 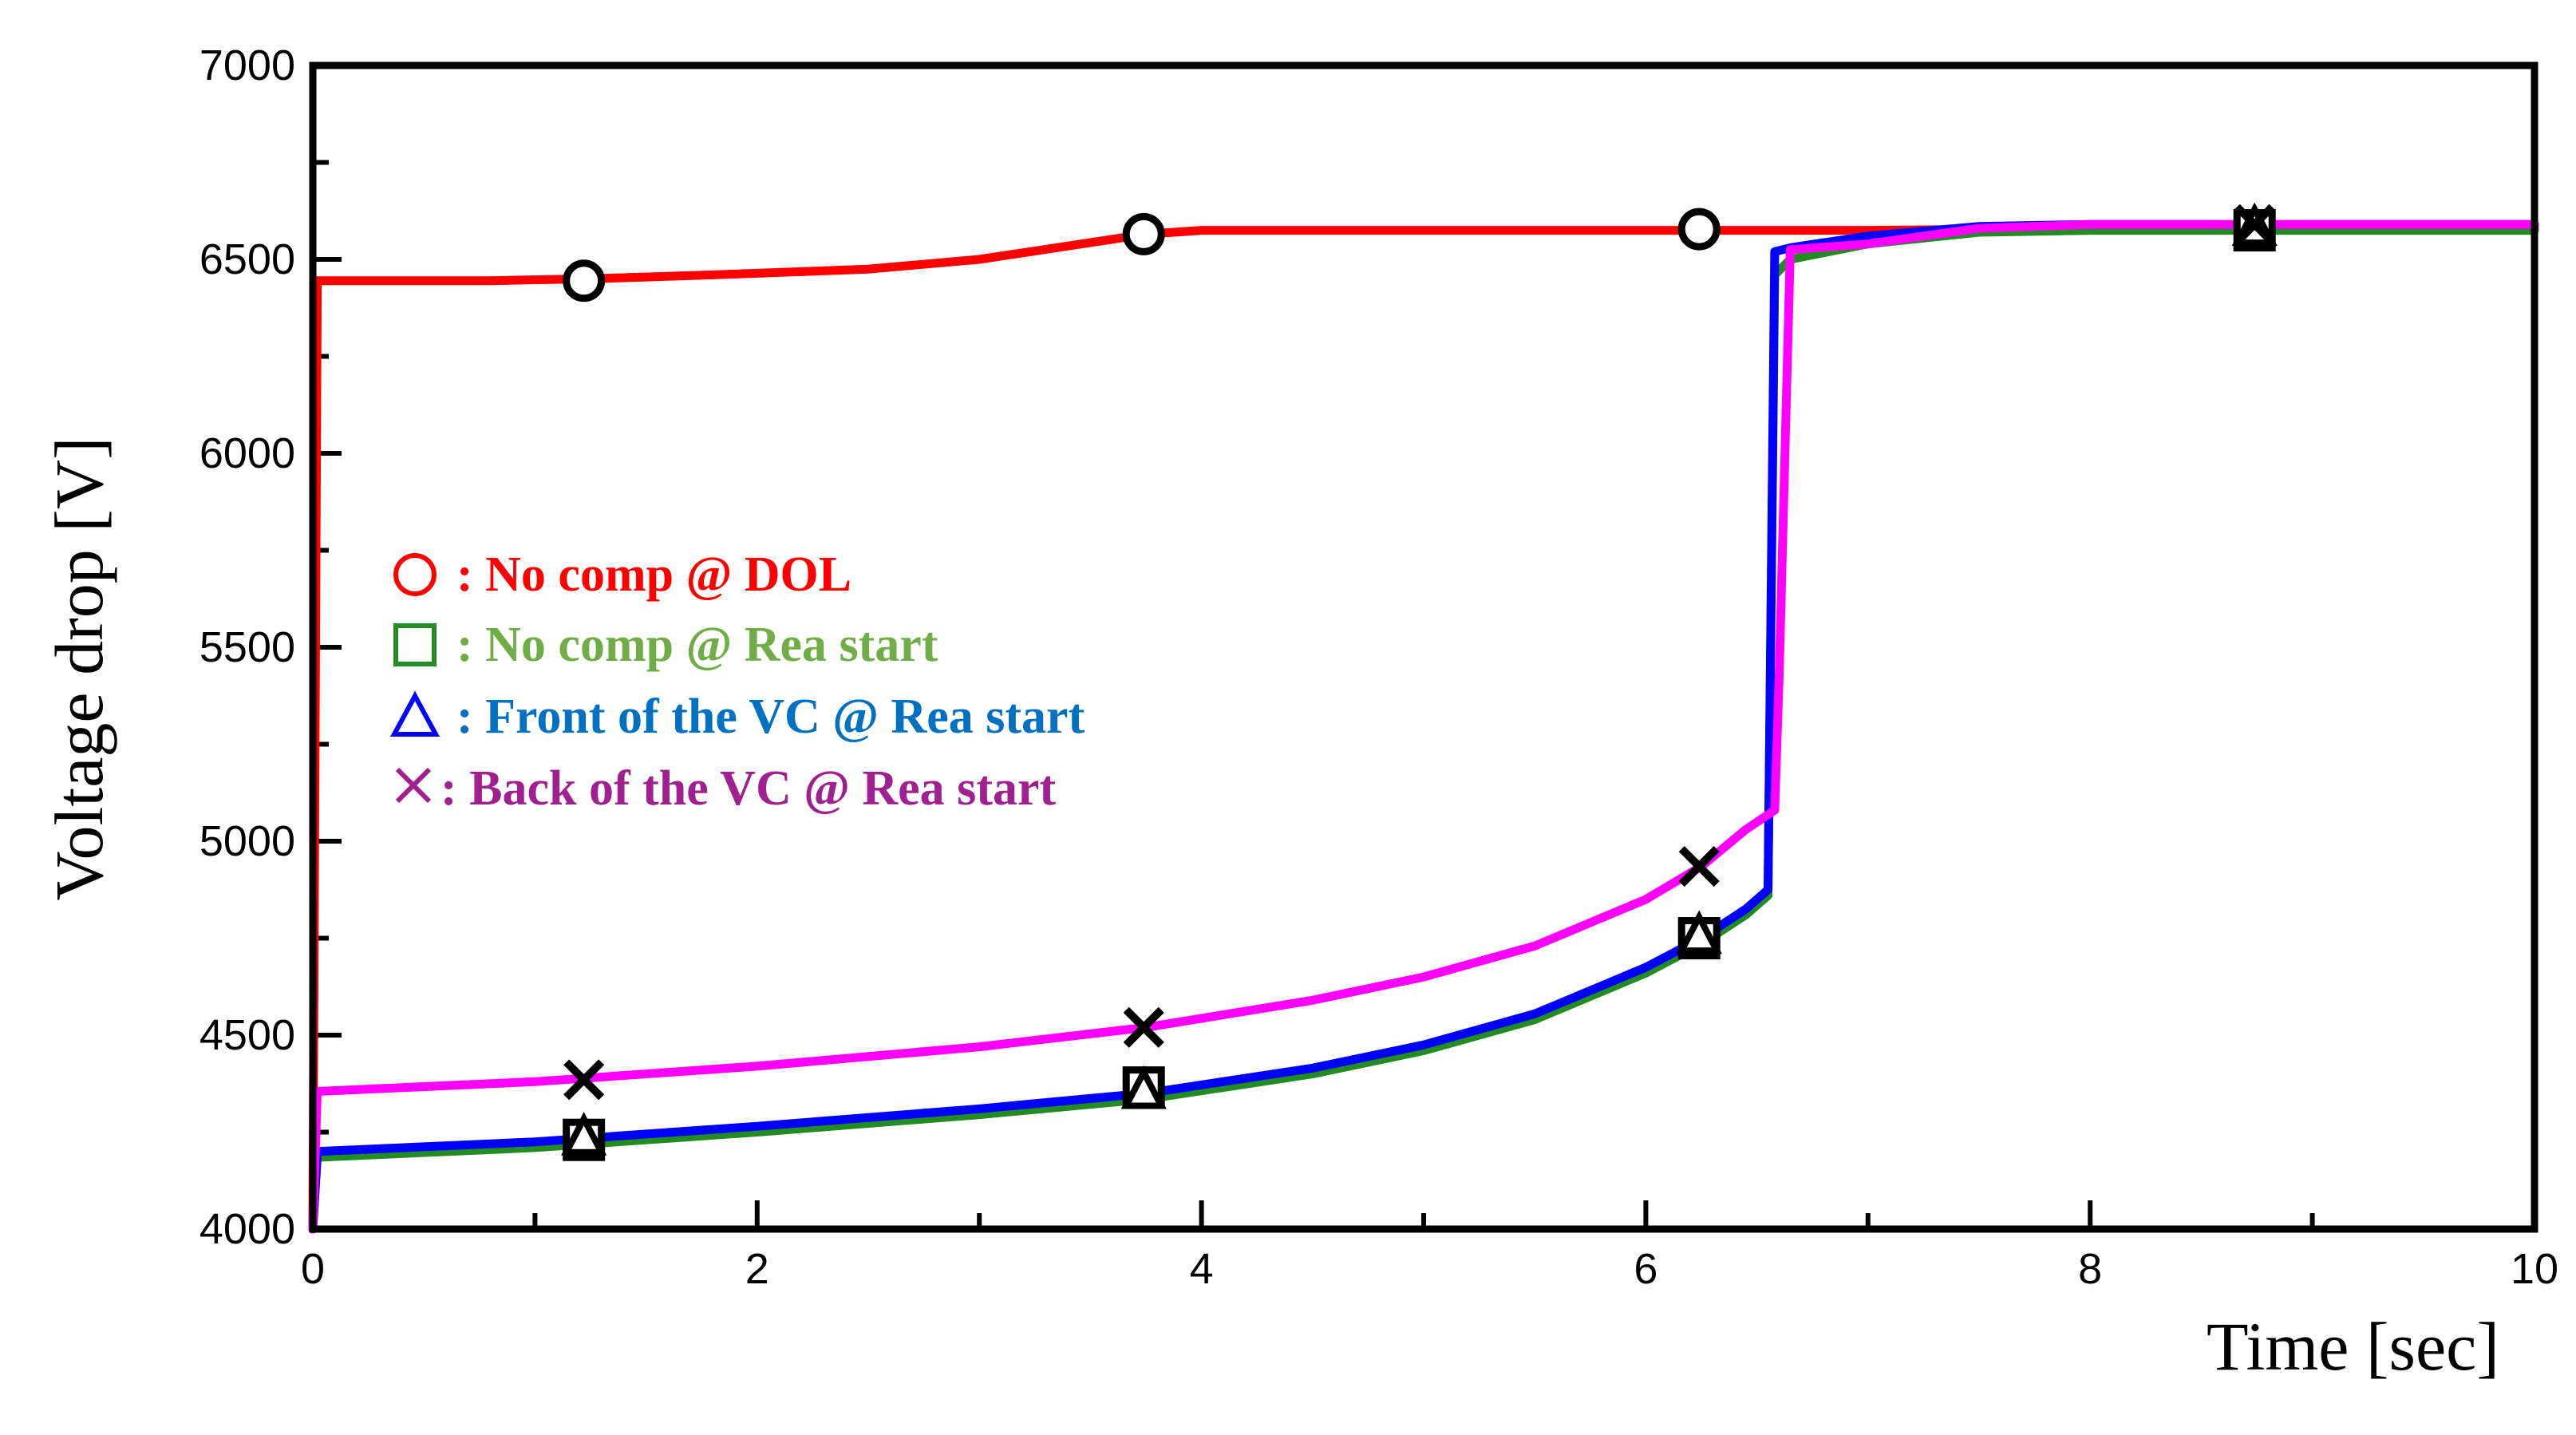 What do you see at coordinates (2090, 1269) in the screenshot?
I see `x-tick-label: 8` at bounding box center [2090, 1269].